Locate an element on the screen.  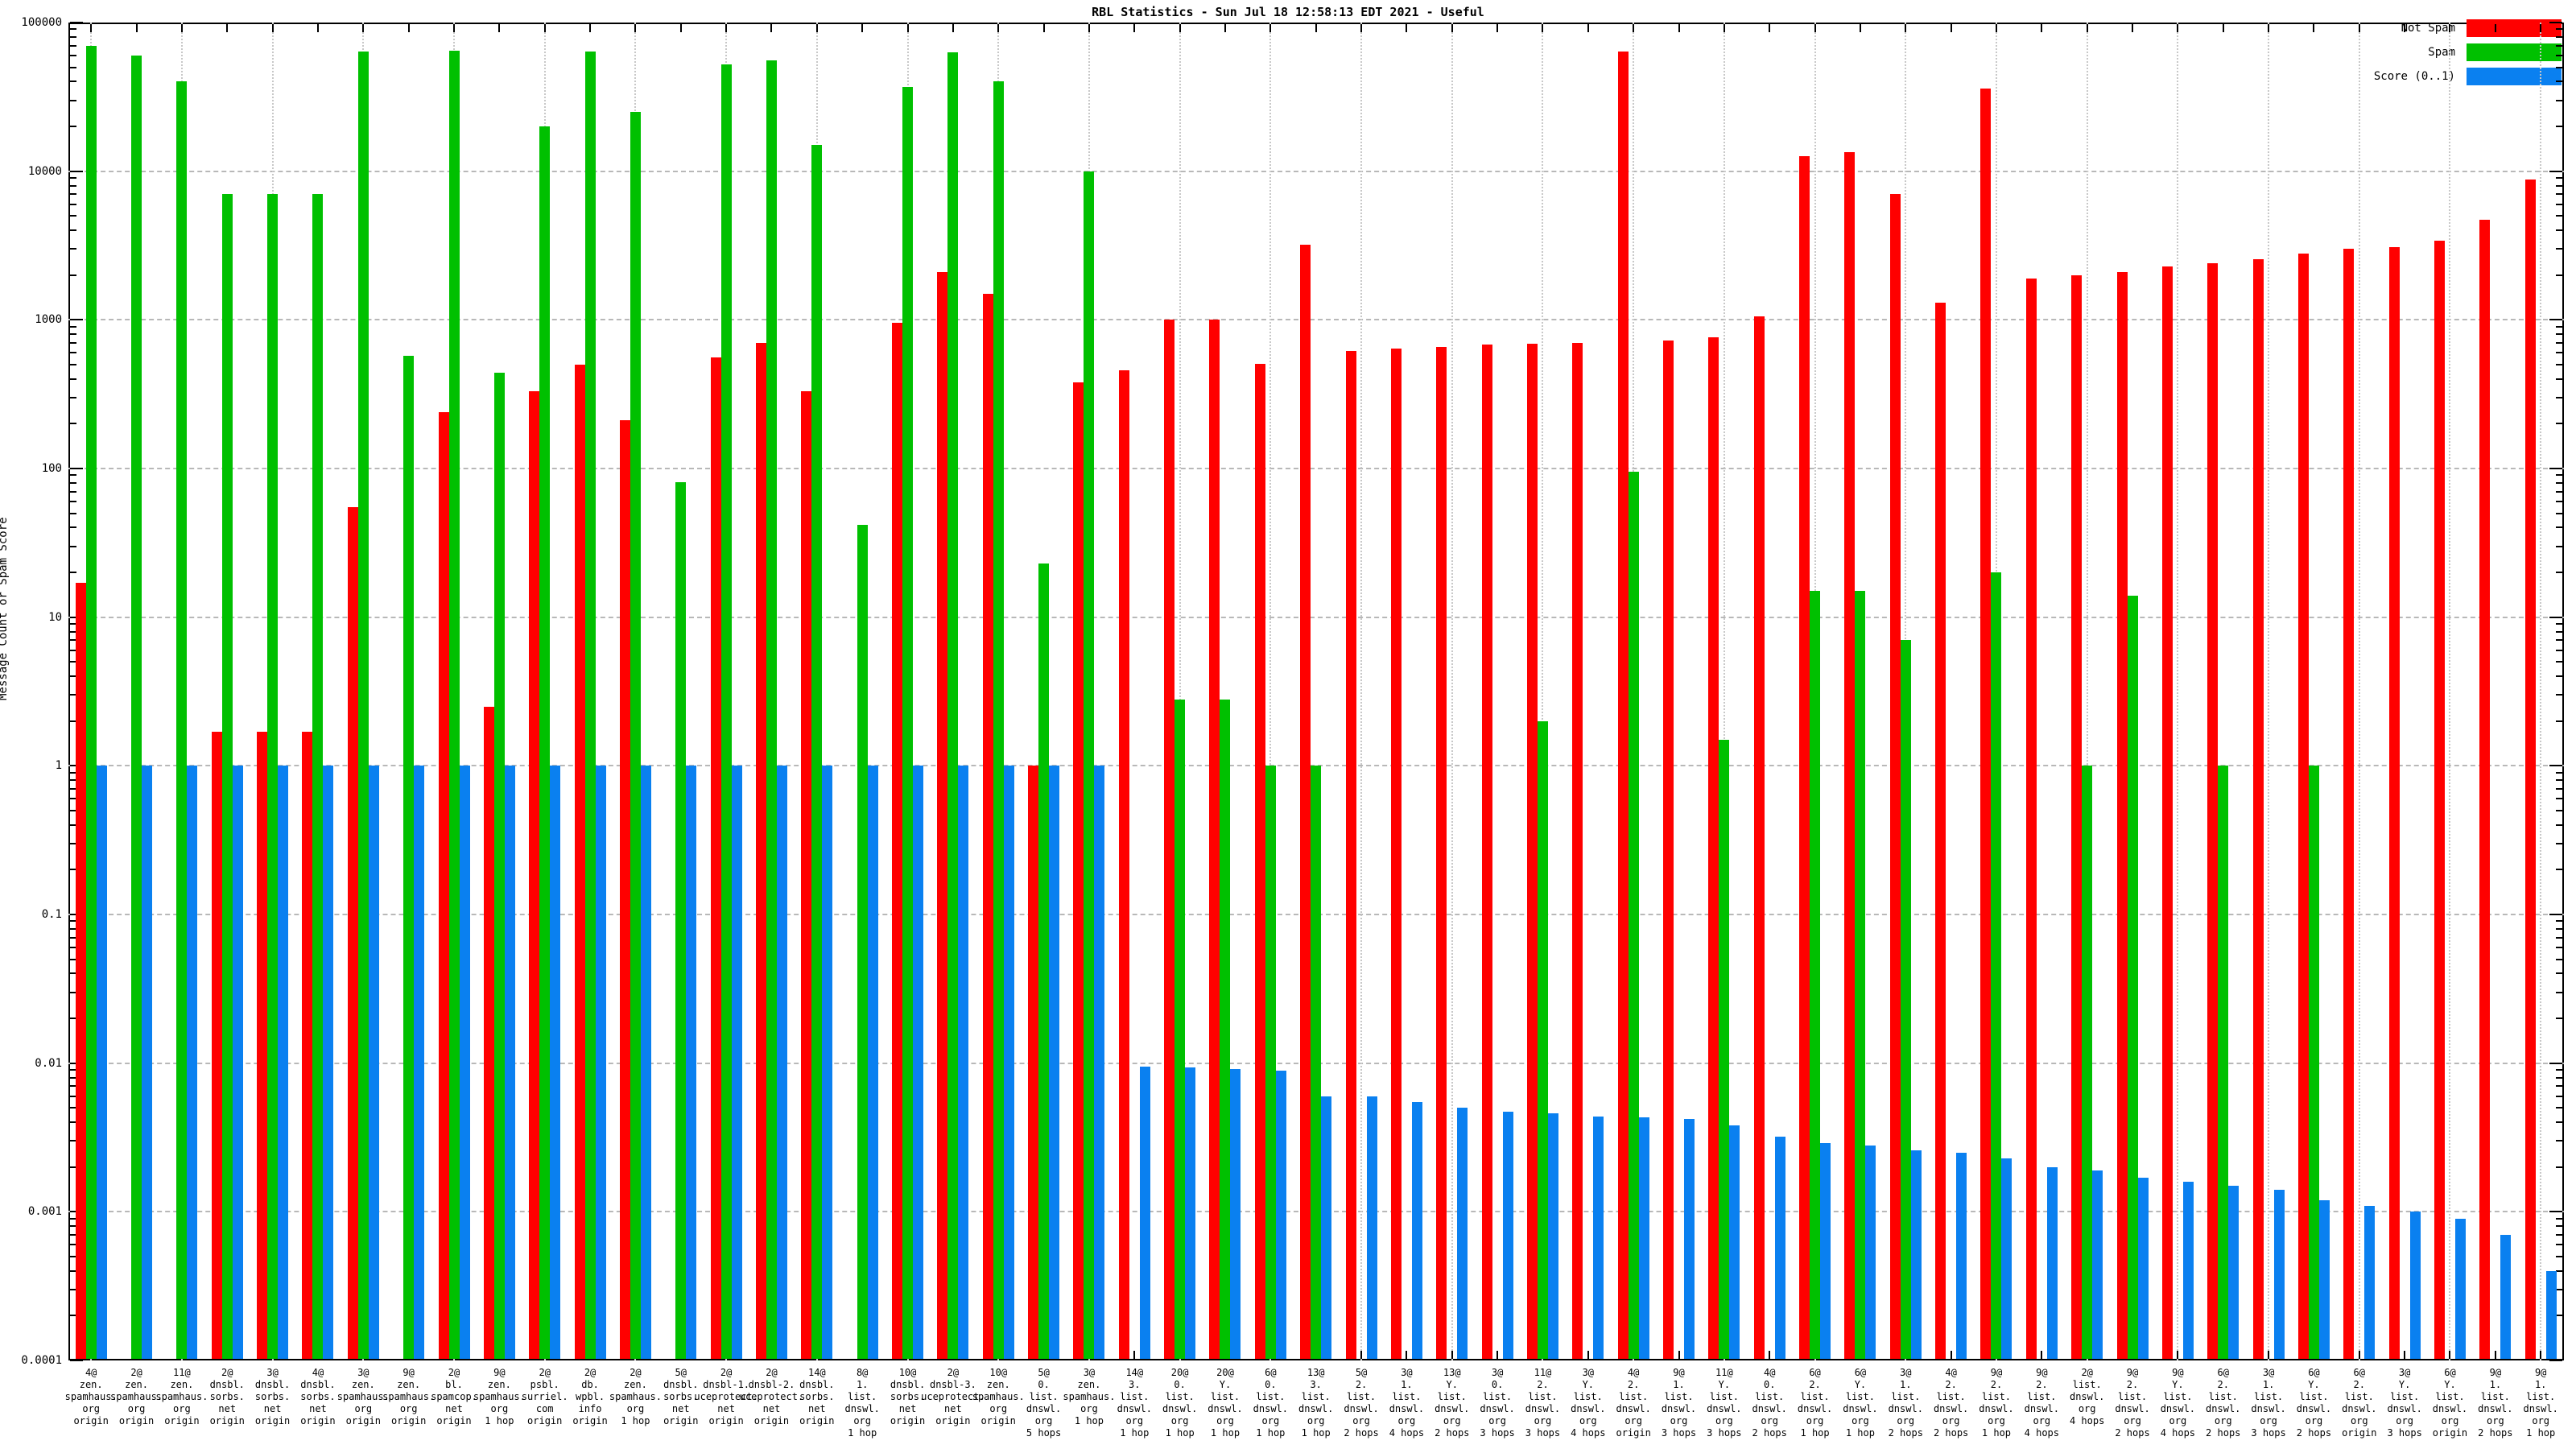
x-tick-label: 10@ zen. spamhaus. org origin is located at coordinates (998, 1397).